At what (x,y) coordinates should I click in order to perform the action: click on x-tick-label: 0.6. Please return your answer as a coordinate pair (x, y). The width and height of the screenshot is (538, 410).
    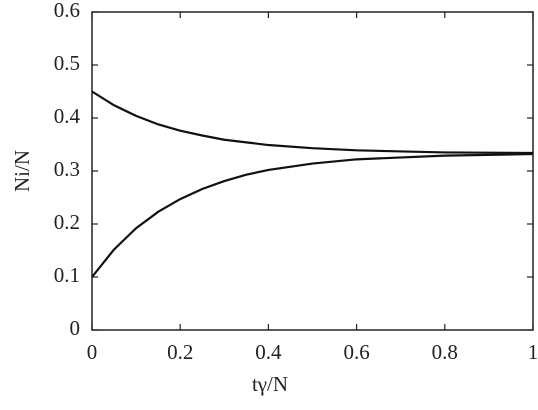
    Looking at the image, I should click on (356, 352).